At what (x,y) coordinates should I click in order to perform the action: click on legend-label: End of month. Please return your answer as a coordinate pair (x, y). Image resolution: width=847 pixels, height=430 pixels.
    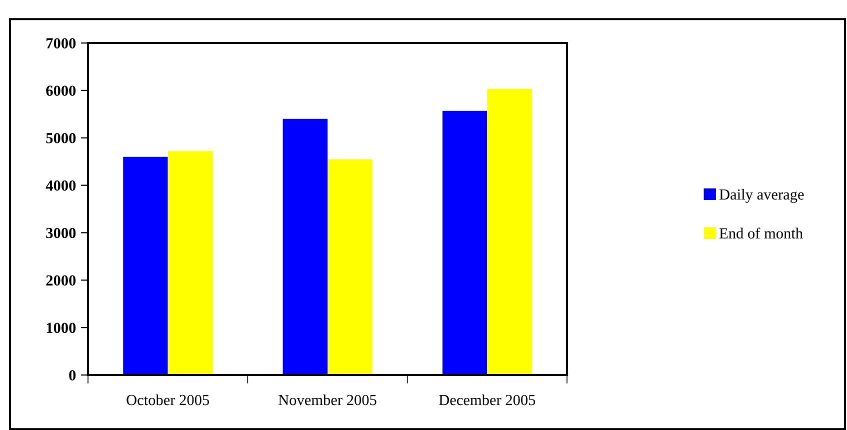
    Looking at the image, I should click on (761, 233).